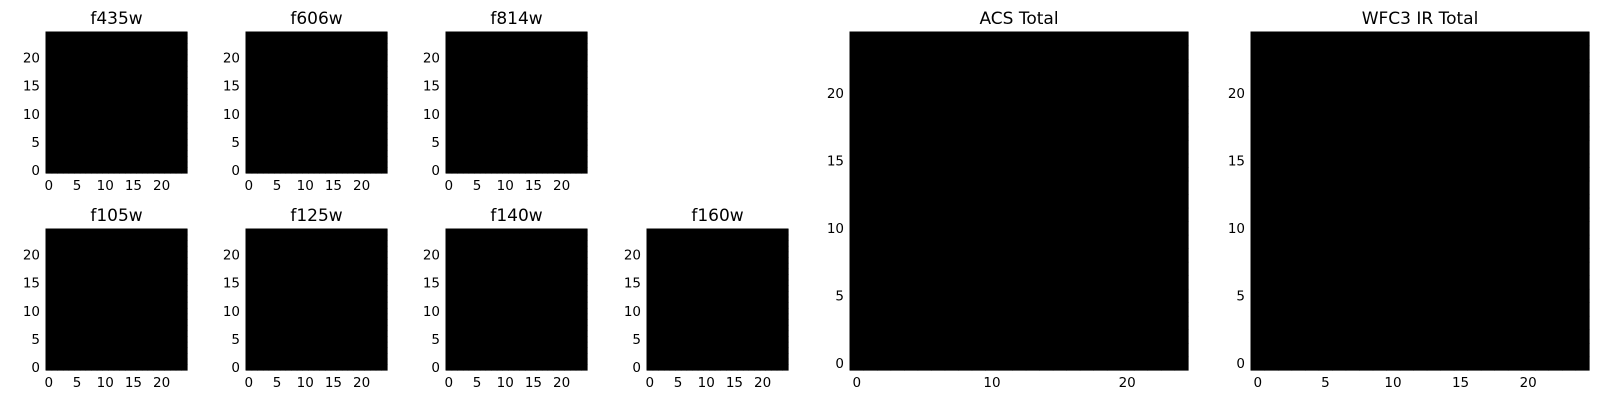  What do you see at coordinates (161, 186) in the screenshot?
I see `x-tick-label: 20` at bounding box center [161, 186].